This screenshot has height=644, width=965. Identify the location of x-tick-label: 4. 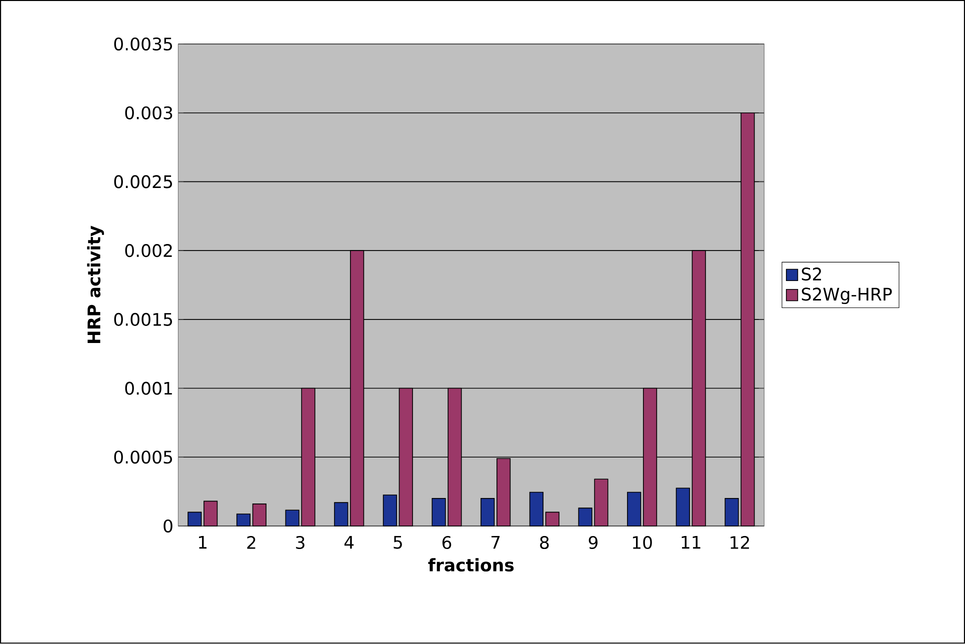
(349, 542).